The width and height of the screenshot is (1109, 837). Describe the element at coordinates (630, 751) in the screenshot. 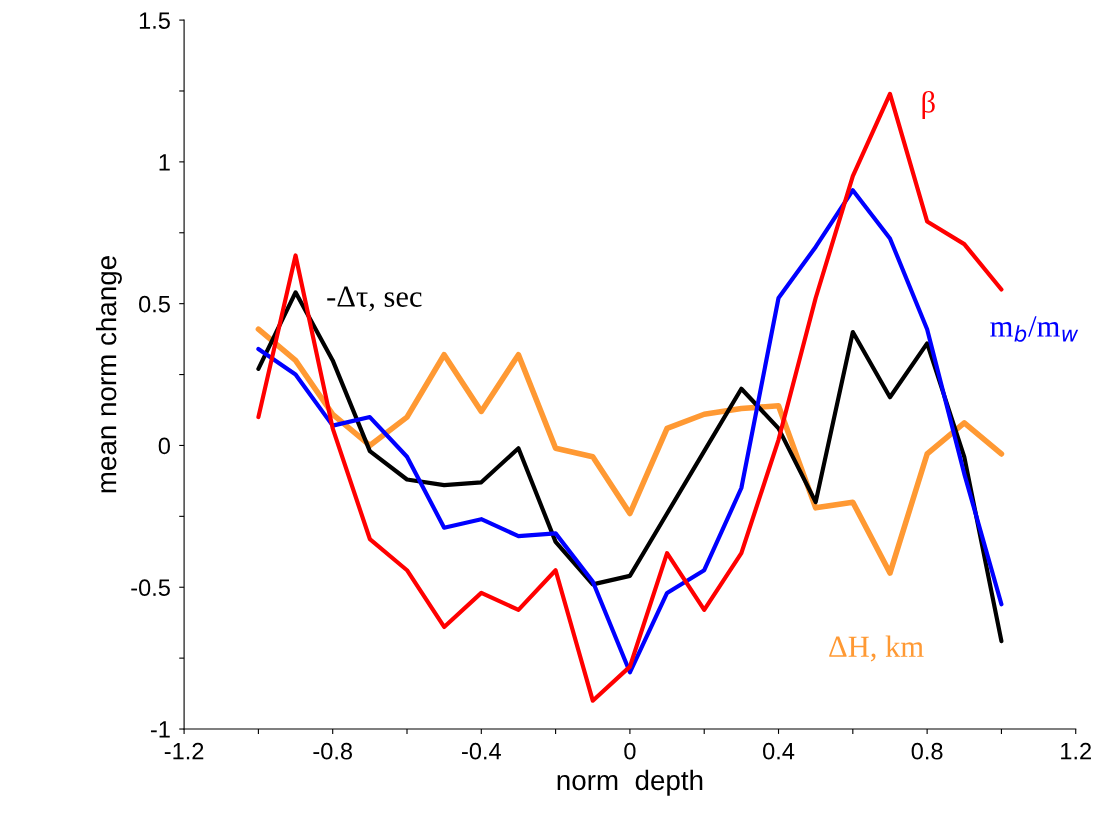

I see `x-tick-label: 0` at that location.